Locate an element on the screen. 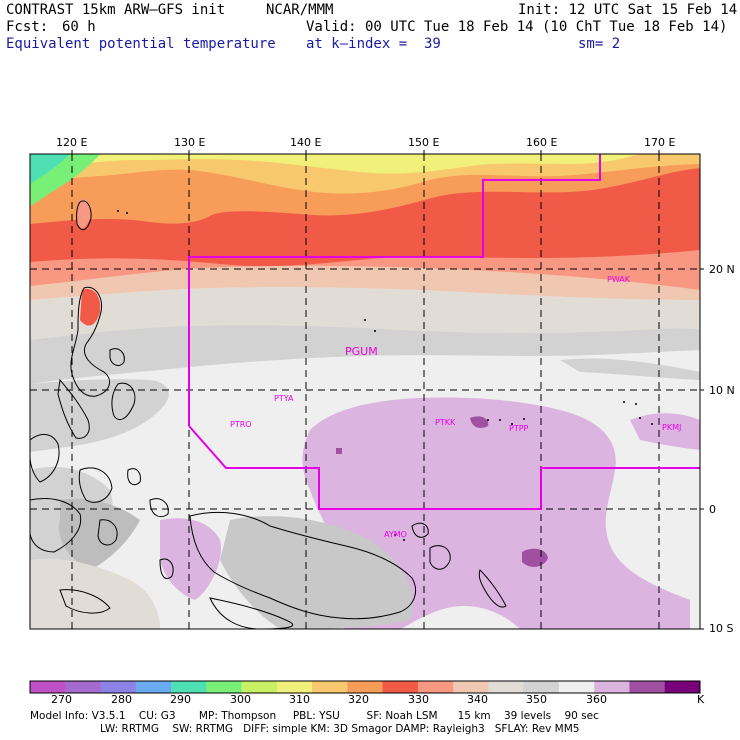 This screenshot has height=740, width=740. lon-label-140: 140 E is located at coordinates (306, 142).